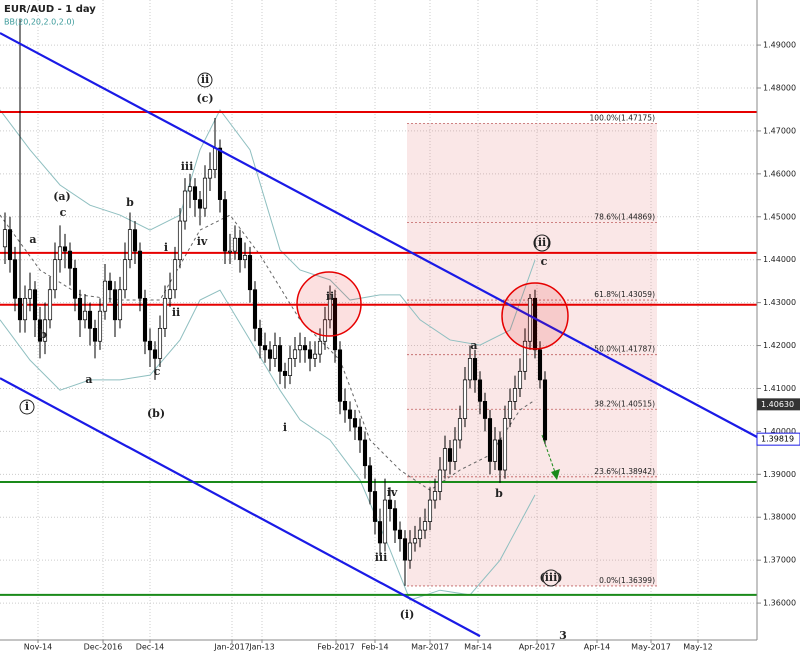  Describe the element at coordinates (779, 216) in the screenshot. I see `y-tick-label: 1.45000` at that location.